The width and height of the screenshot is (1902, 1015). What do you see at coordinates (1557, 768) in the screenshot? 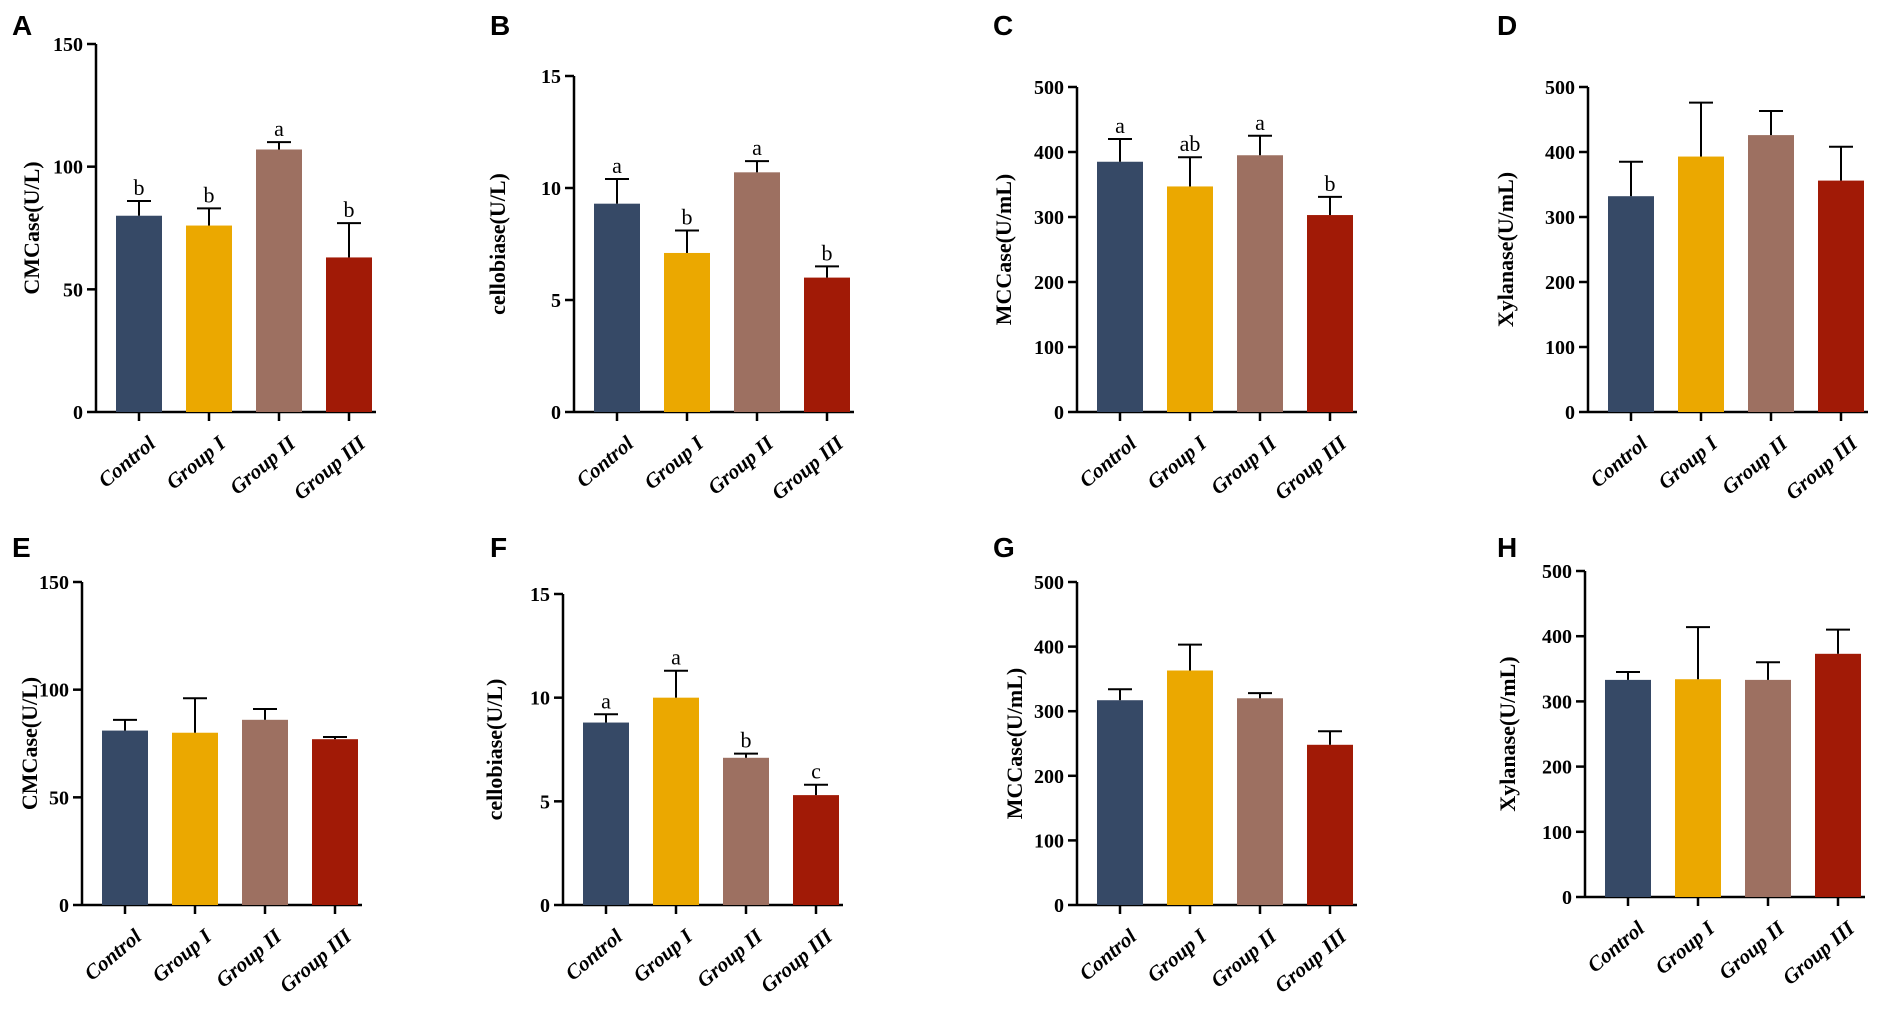
I see `y-tick-label: 200` at bounding box center [1557, 768].